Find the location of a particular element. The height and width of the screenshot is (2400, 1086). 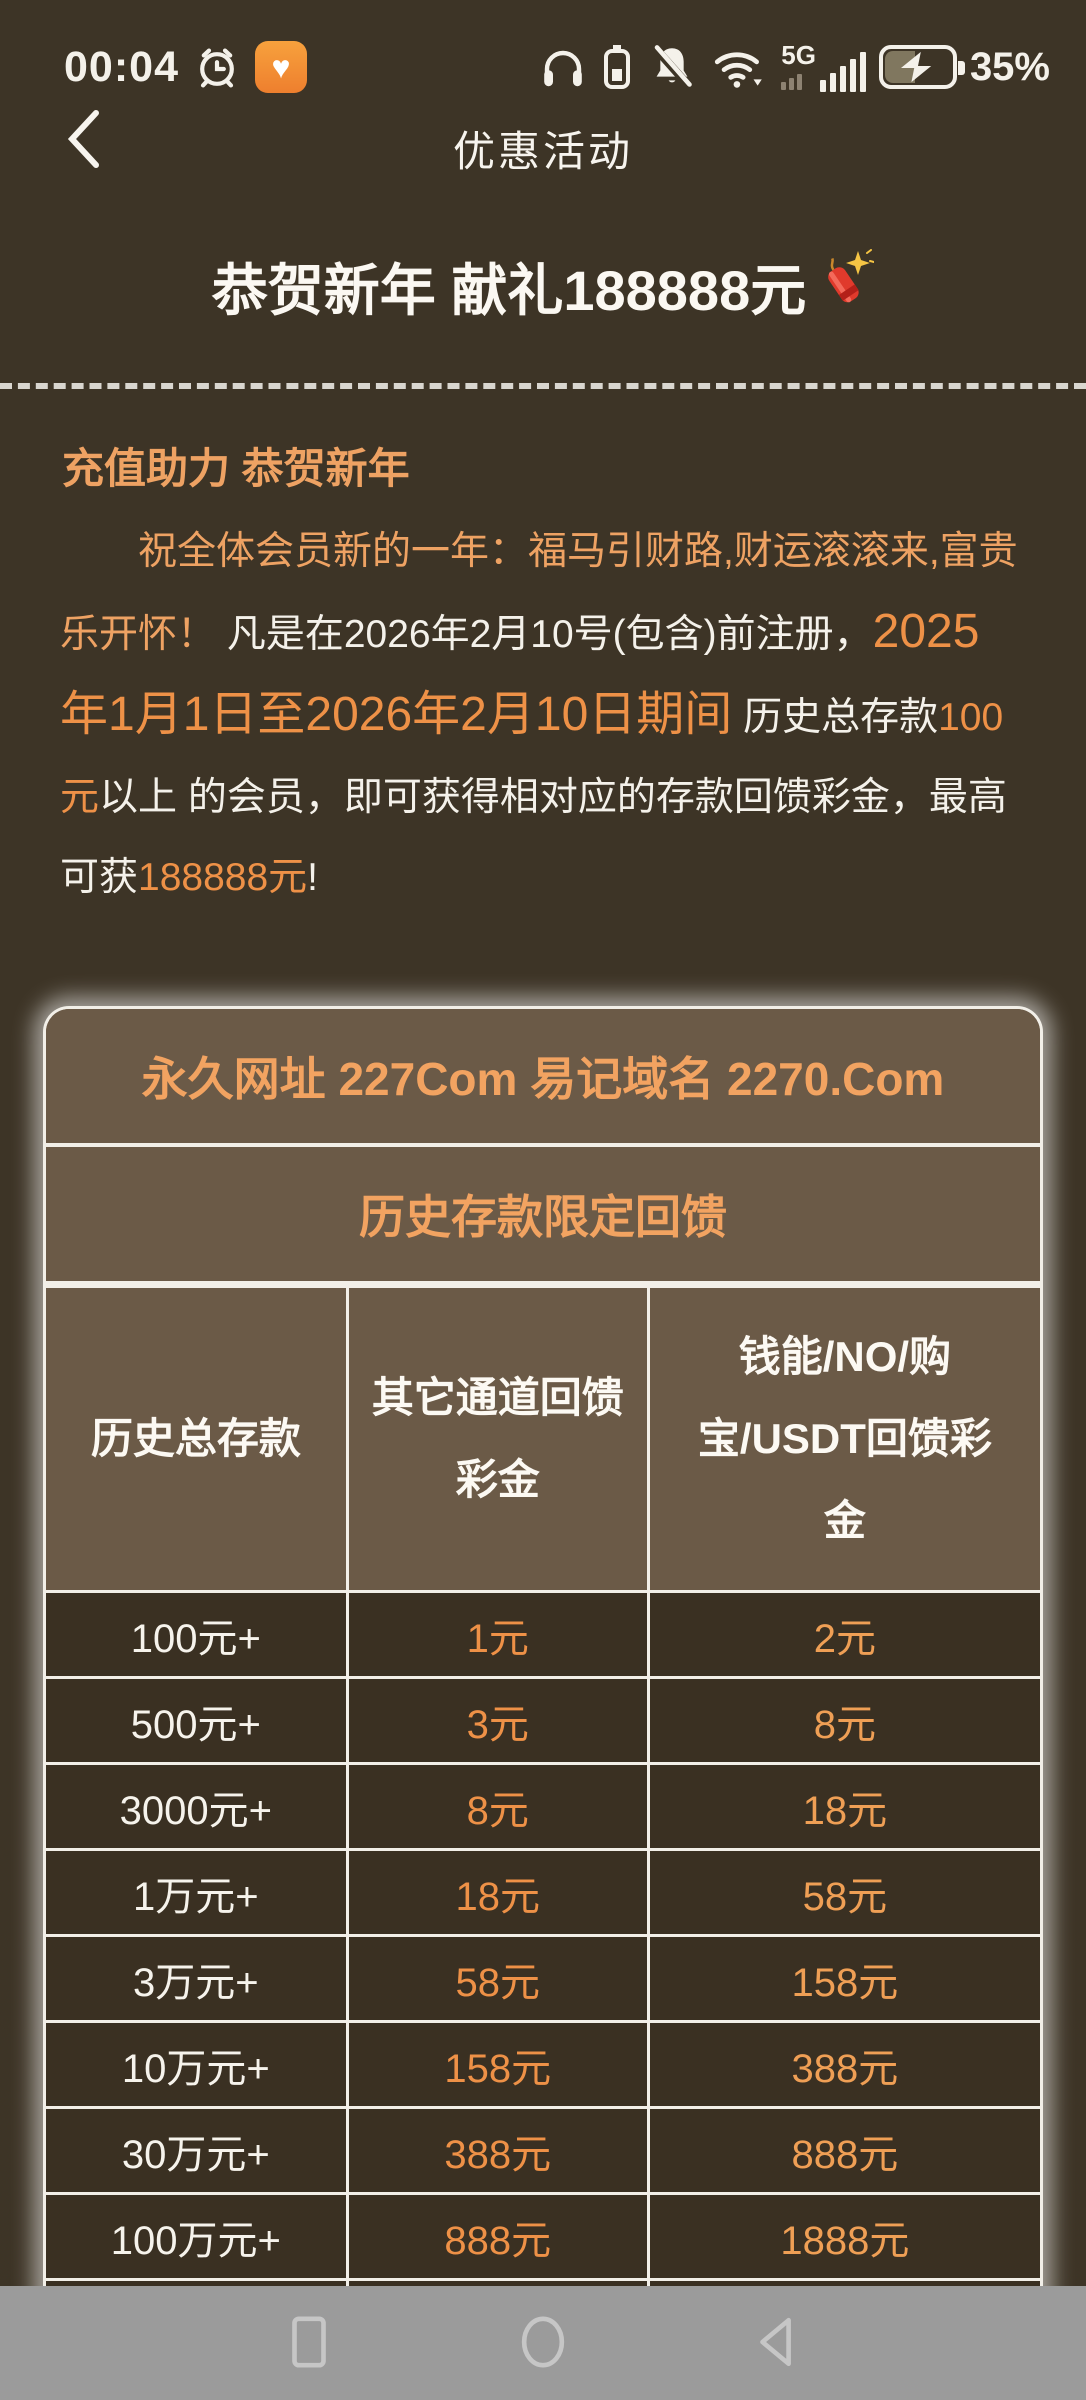

firecracker-icon is located at coordinates (844, 286).